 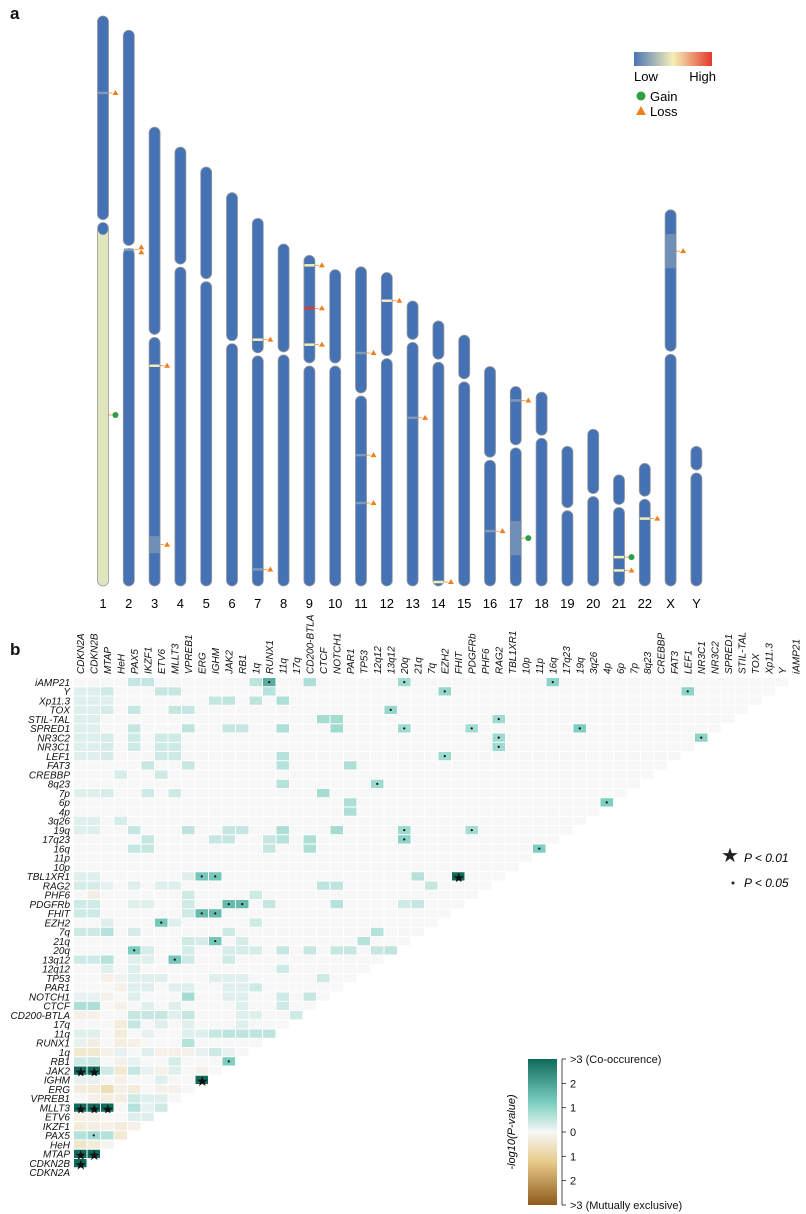 What do you see at coordinates (593, 519) in the screenshot?
I see `chromosome-20: 20` at bounding box center [593, 519].